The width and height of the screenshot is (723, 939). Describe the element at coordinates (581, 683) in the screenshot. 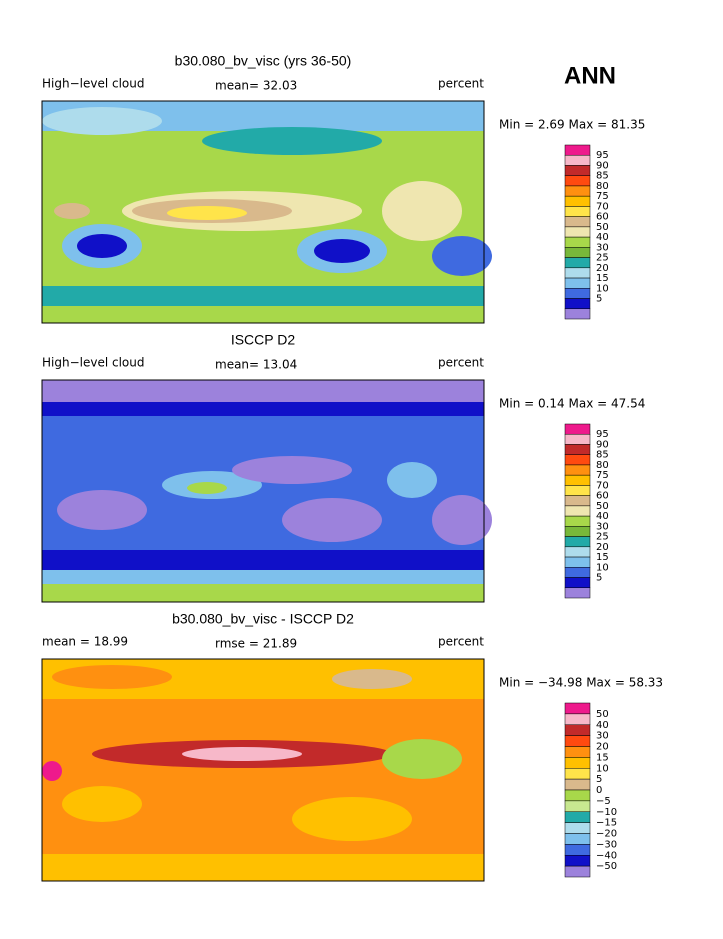

I see `min-max: Min = −34.98 Max = 58.33` at that location.